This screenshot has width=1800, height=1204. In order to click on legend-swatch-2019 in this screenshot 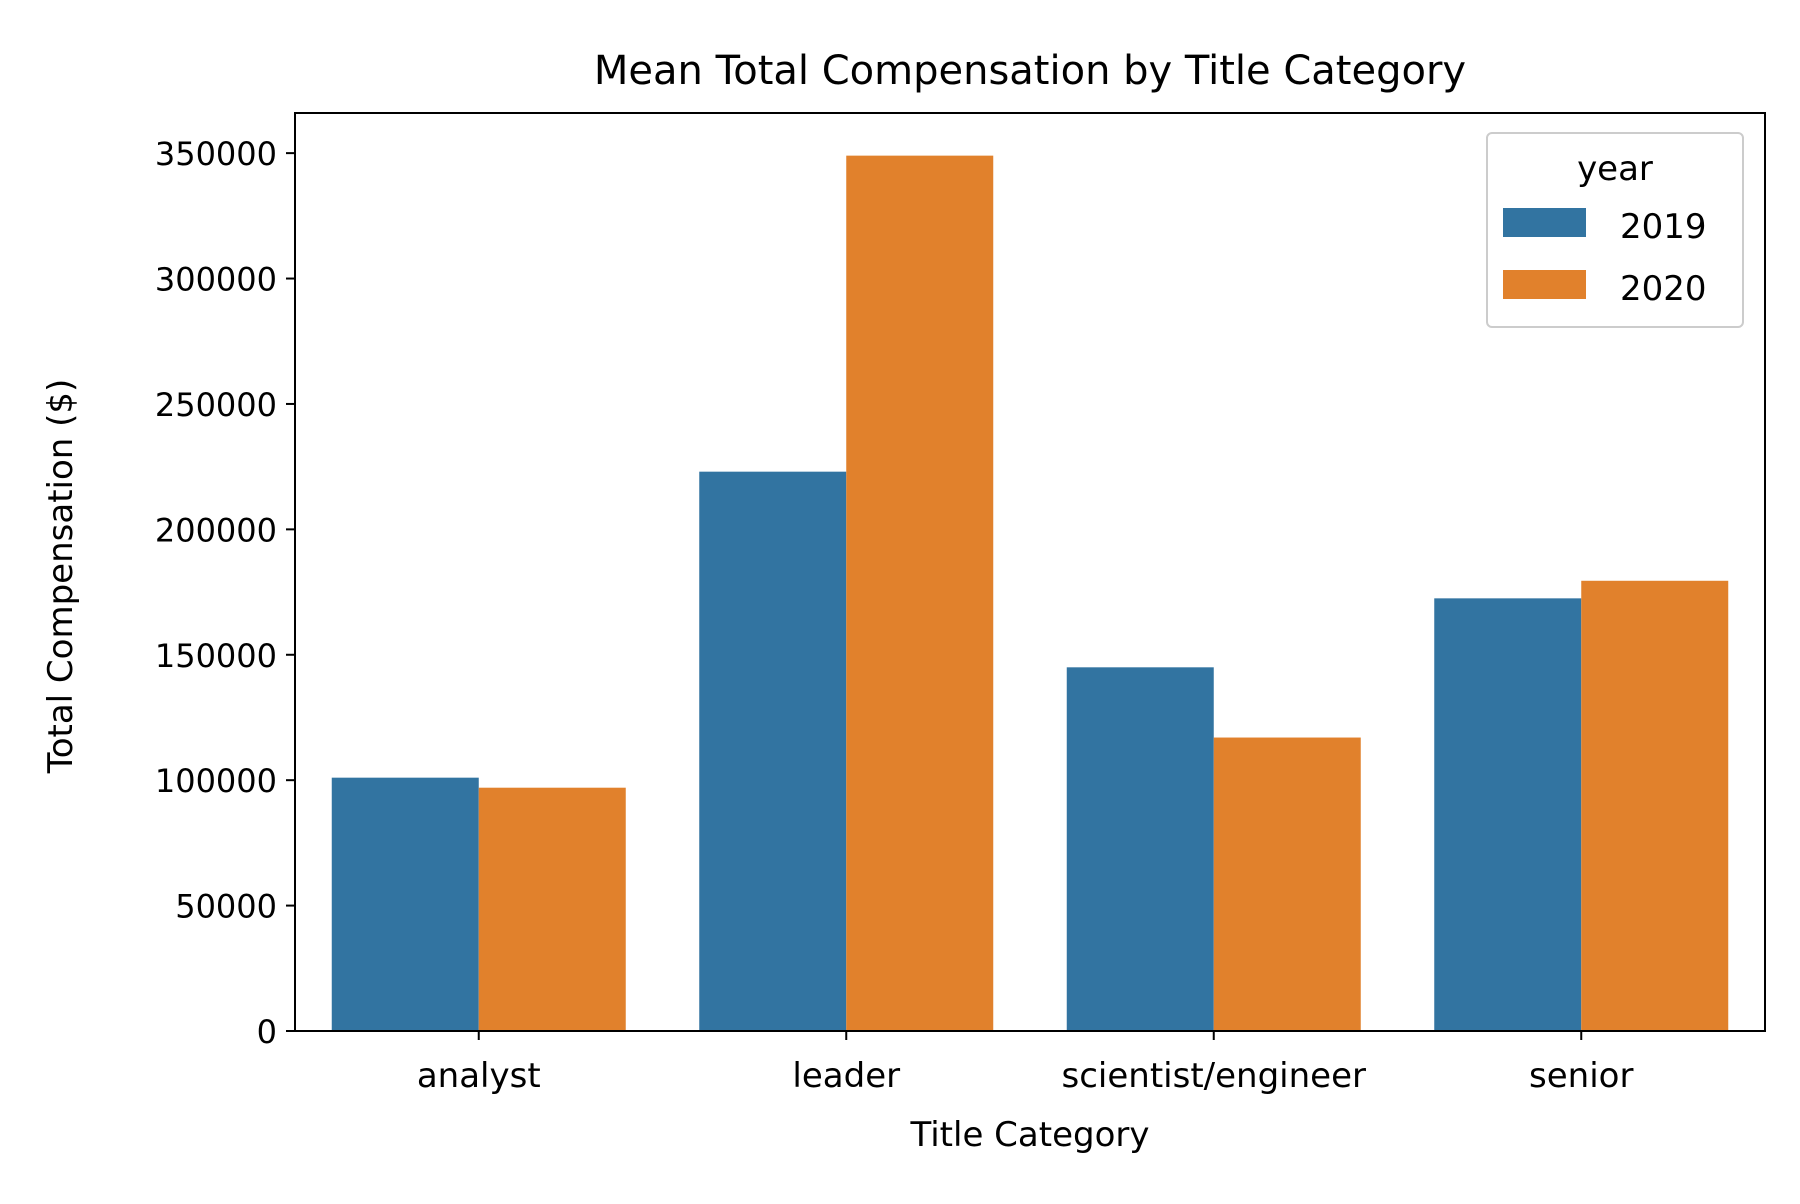, I will do `click(1544, 222)`.